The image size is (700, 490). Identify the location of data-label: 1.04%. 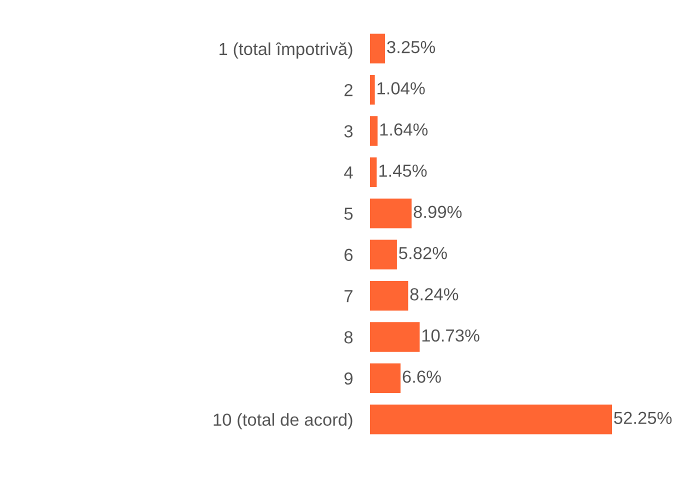
(401, 88).